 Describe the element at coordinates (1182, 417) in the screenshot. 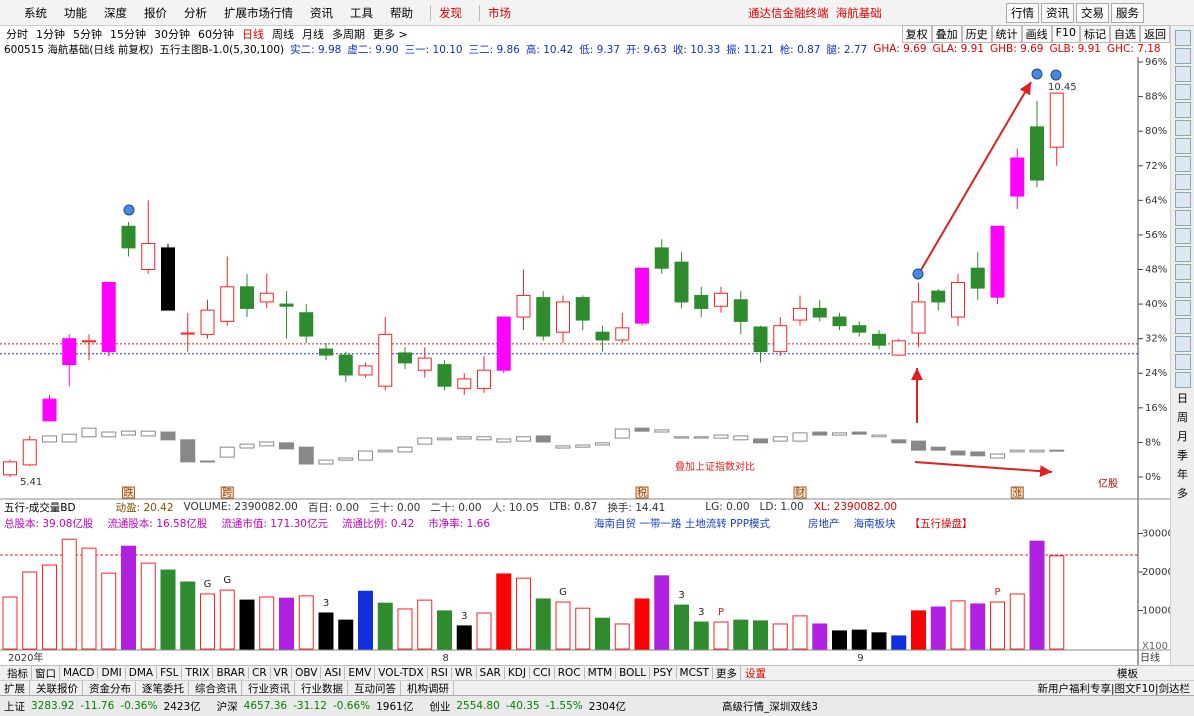

I see `side-period: 周` at that location.